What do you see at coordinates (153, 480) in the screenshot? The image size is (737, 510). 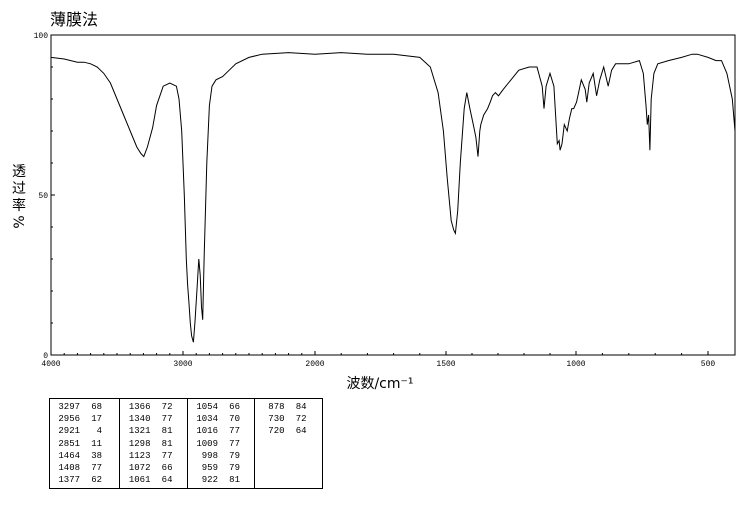 I see `peak-table-row: 1061 64` at bounding box center [153, 480].